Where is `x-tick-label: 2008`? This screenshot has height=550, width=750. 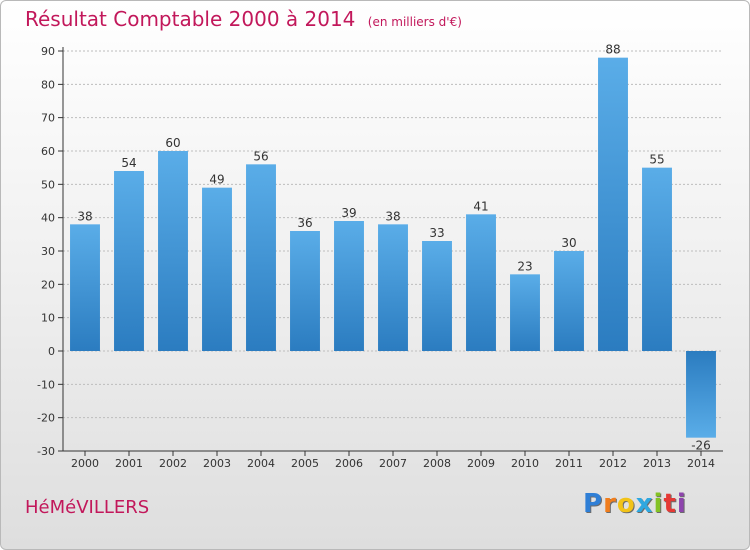
x-tick-label: 2008 is located at coordinates (437, 463).